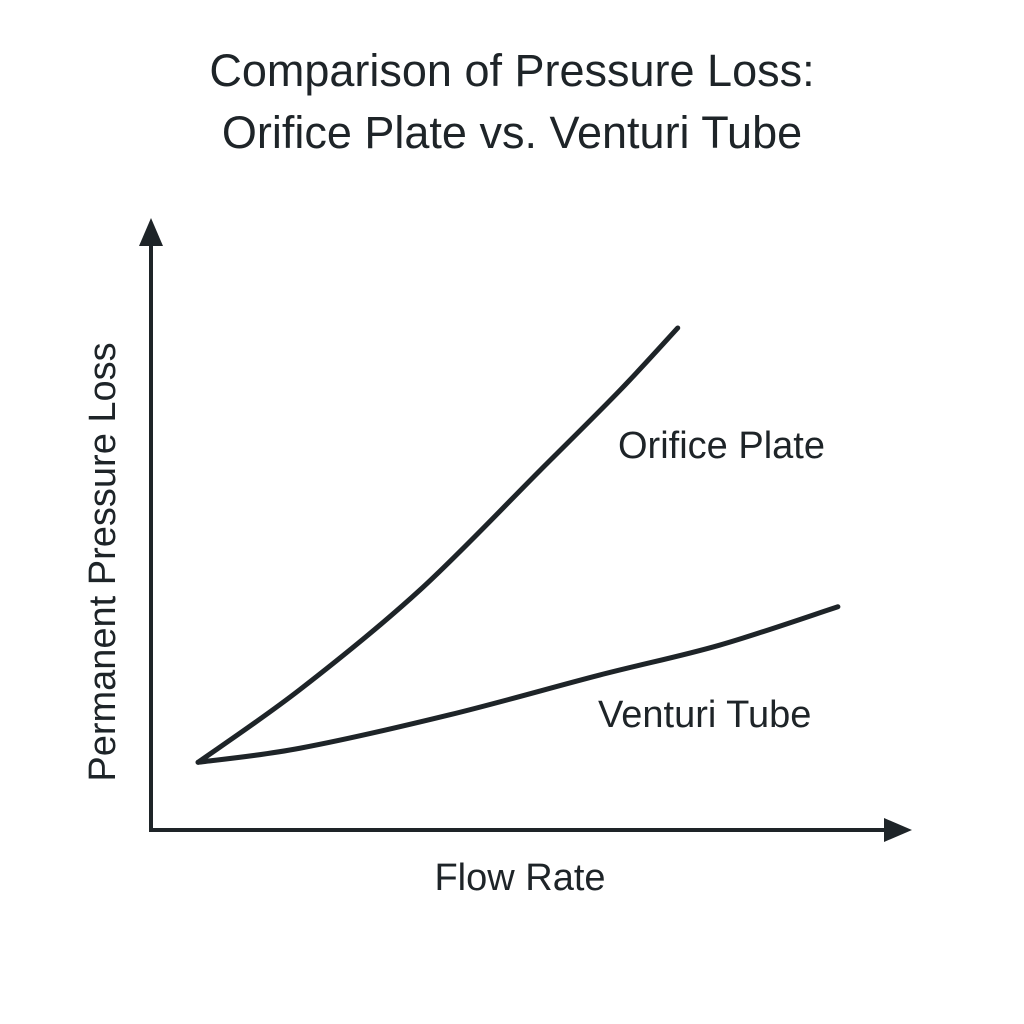 The height and width of the screenshot is (1024, 1024). What do you see at coordinates (512, 132) in the screenshot?
I see `chart-title-line-2: Orifice Plate vs. Venturi Tube` at bounding box center [512, 132].